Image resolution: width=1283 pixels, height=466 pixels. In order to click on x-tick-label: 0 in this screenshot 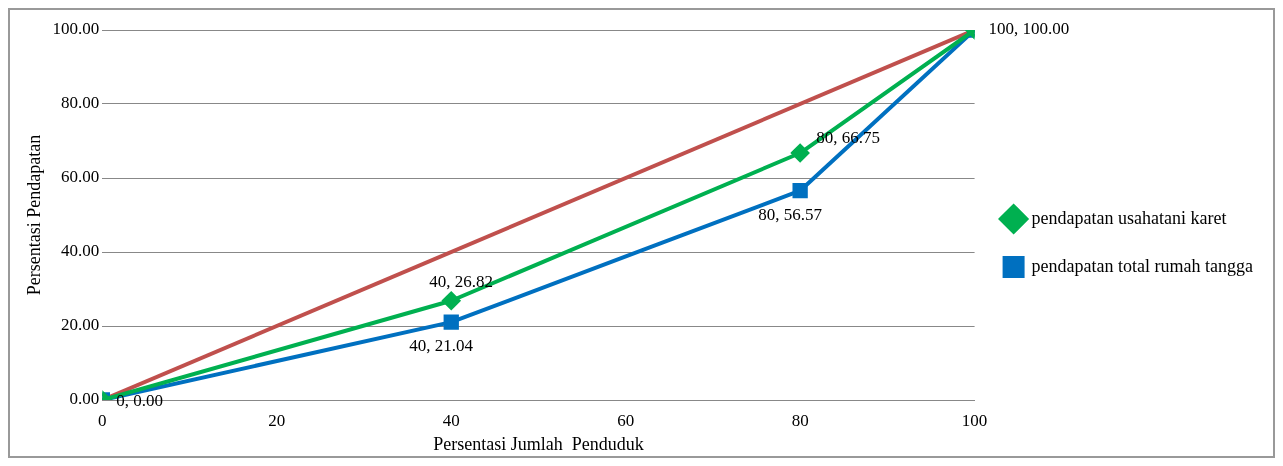, I will do `click(102, 420)`.